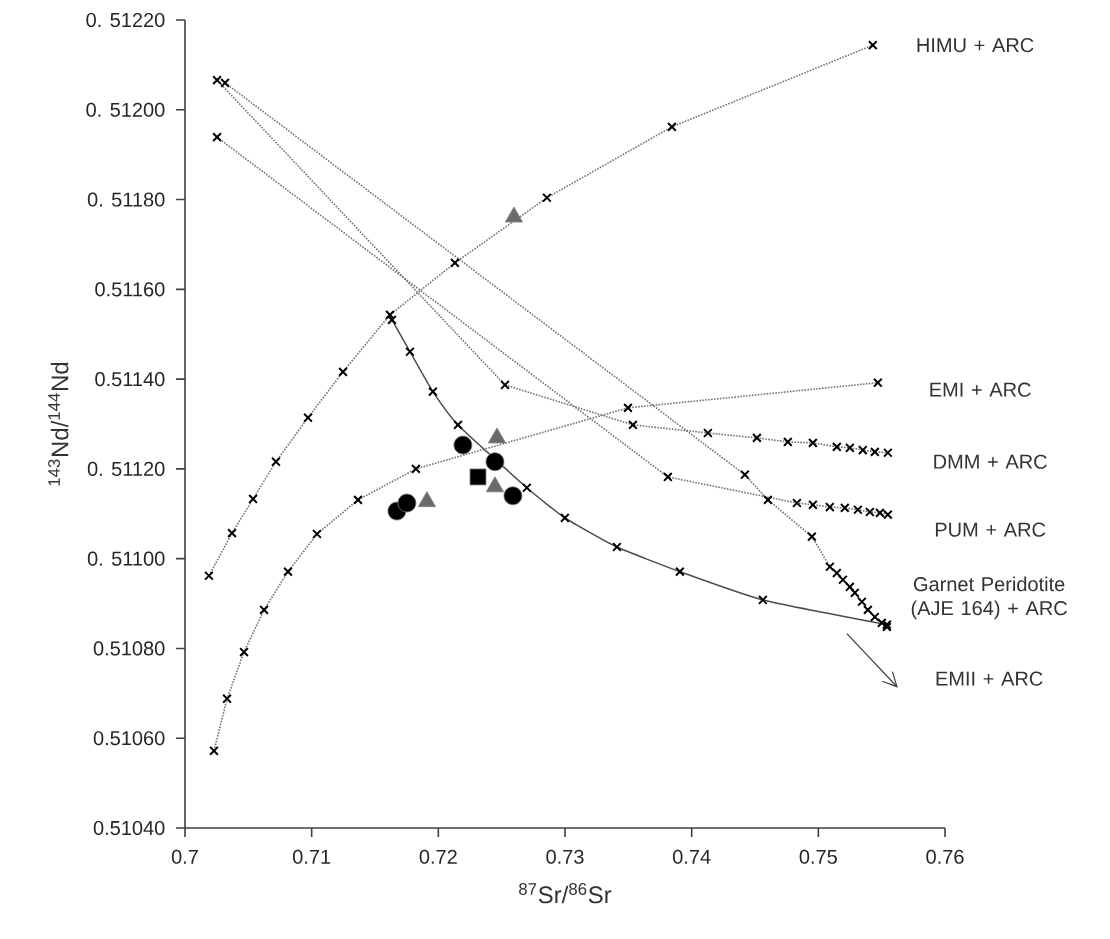 This screenshot has height=939, width=1110. I want to click on x-tick-label: 0.75, so click(818, 856).